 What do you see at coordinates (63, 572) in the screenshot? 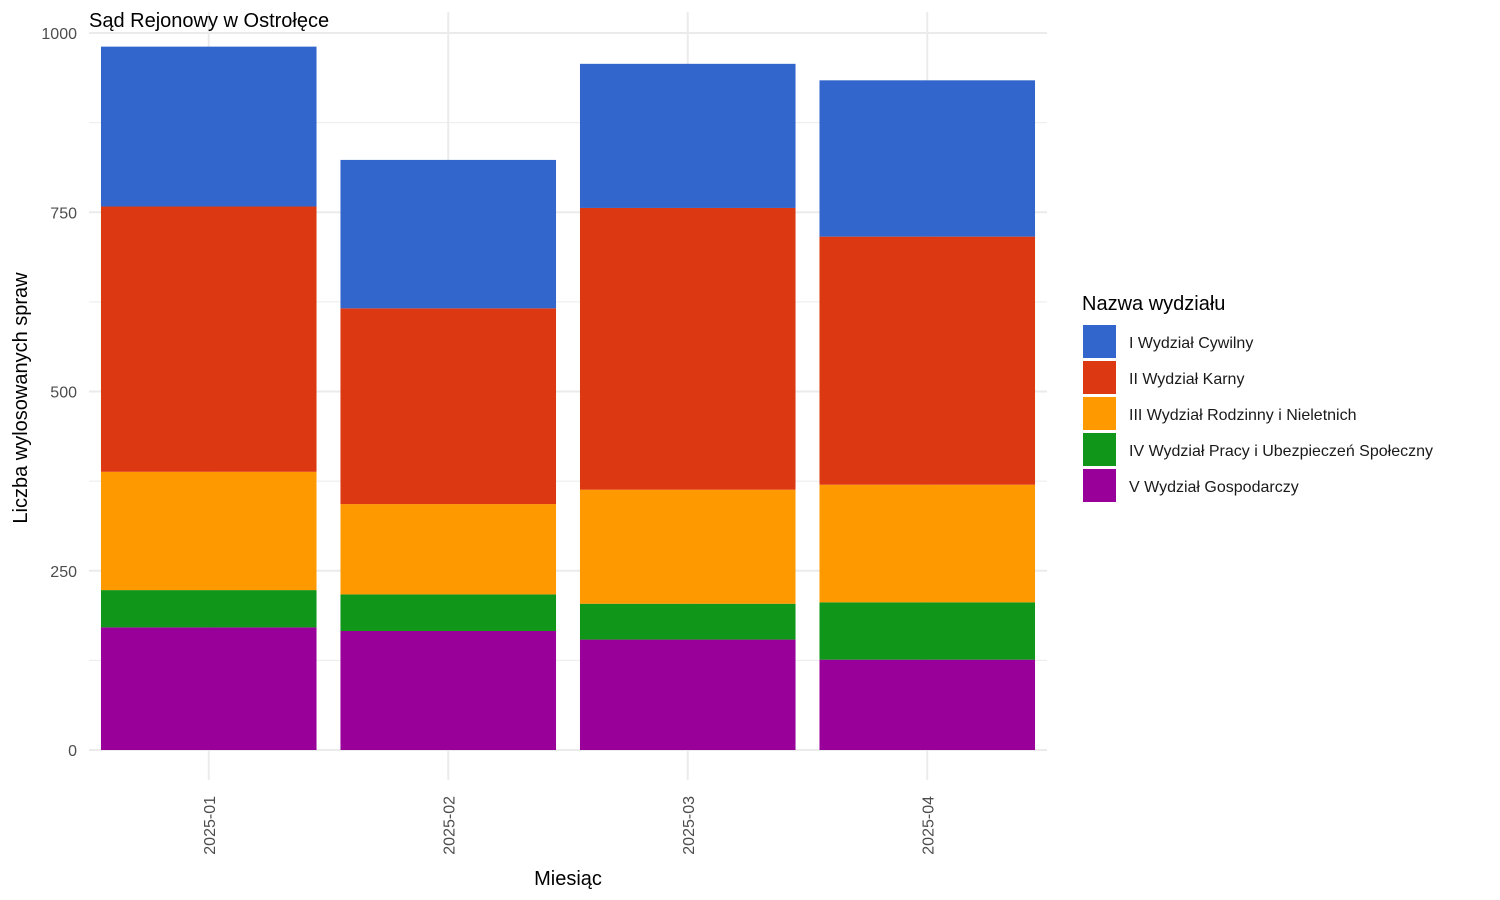
I see `y-tick-label: 250` at bounding box center [63, 572].